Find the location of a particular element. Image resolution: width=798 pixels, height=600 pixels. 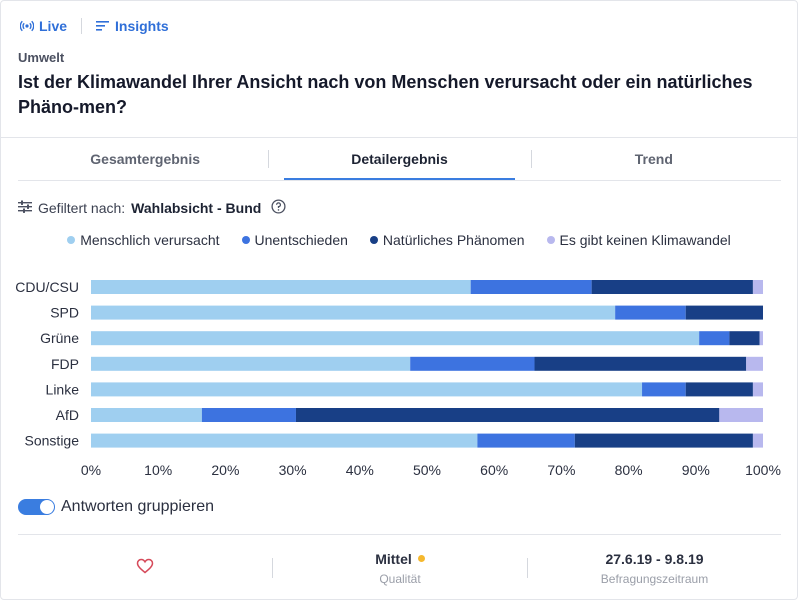

header-divider is located at coordinates (399, 137).